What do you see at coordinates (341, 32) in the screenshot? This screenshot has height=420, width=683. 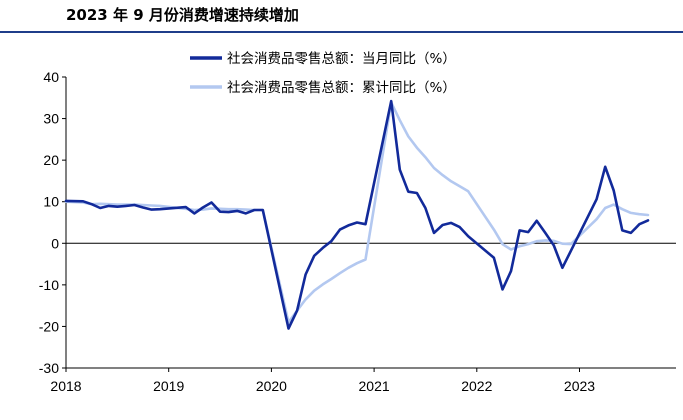 I see `title-divider` at bounding box center [341, 32].